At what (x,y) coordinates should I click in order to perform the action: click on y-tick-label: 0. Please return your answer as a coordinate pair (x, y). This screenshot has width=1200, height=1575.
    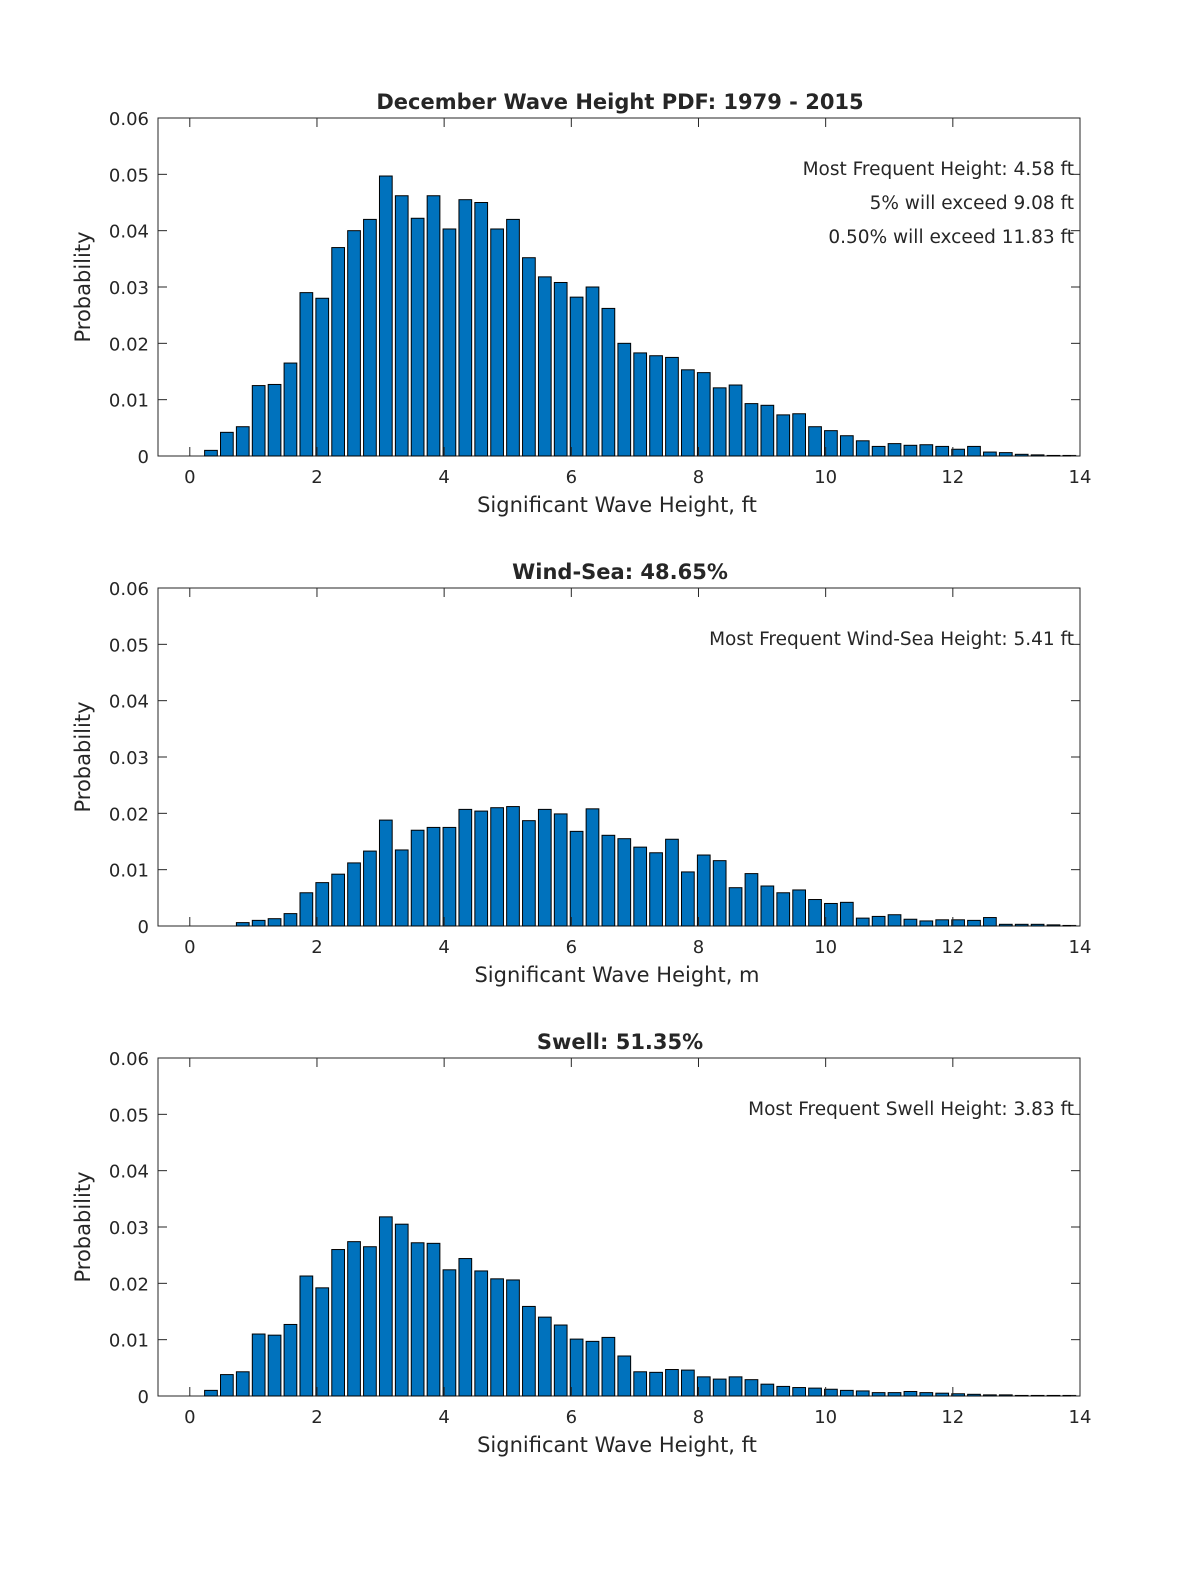
    Looking at the image, I should click on (143, 457).